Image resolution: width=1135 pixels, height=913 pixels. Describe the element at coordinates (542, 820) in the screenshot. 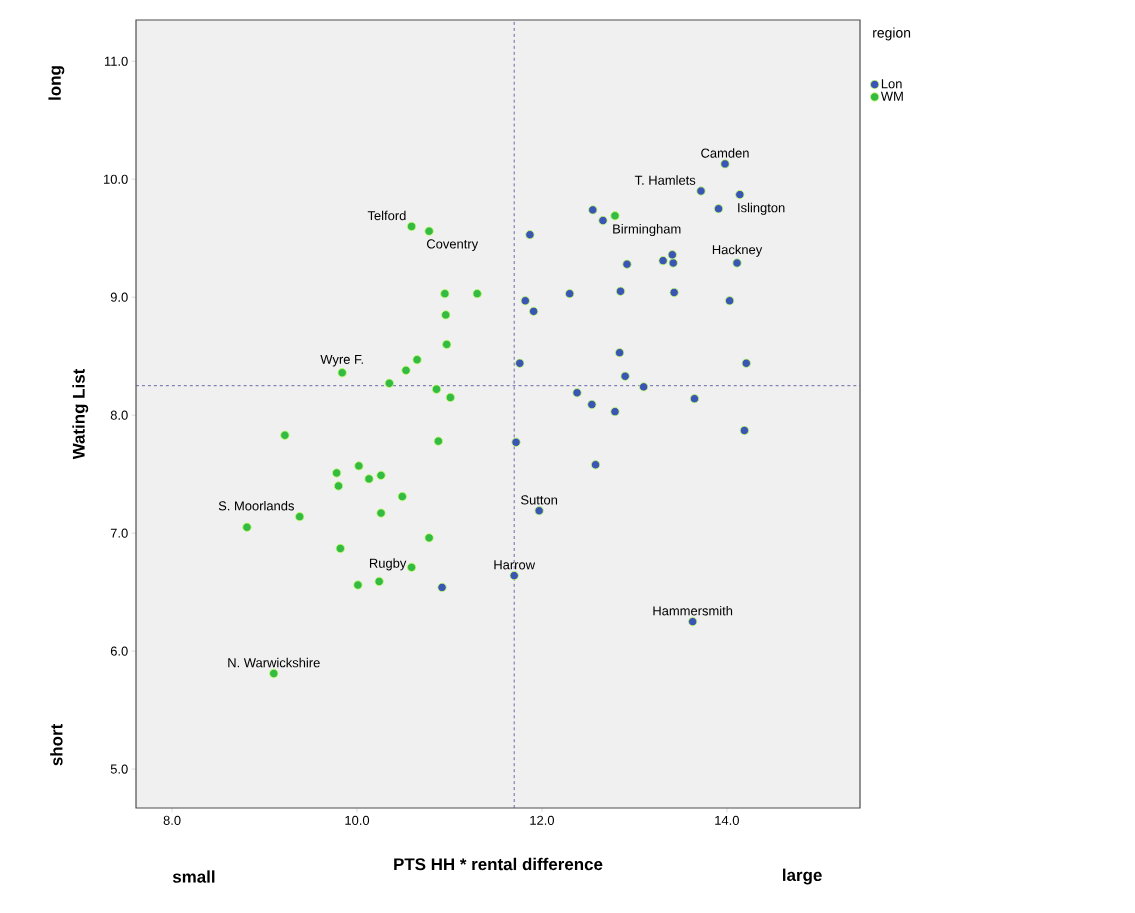

I see `x-tick-label: 12.0` at that location.